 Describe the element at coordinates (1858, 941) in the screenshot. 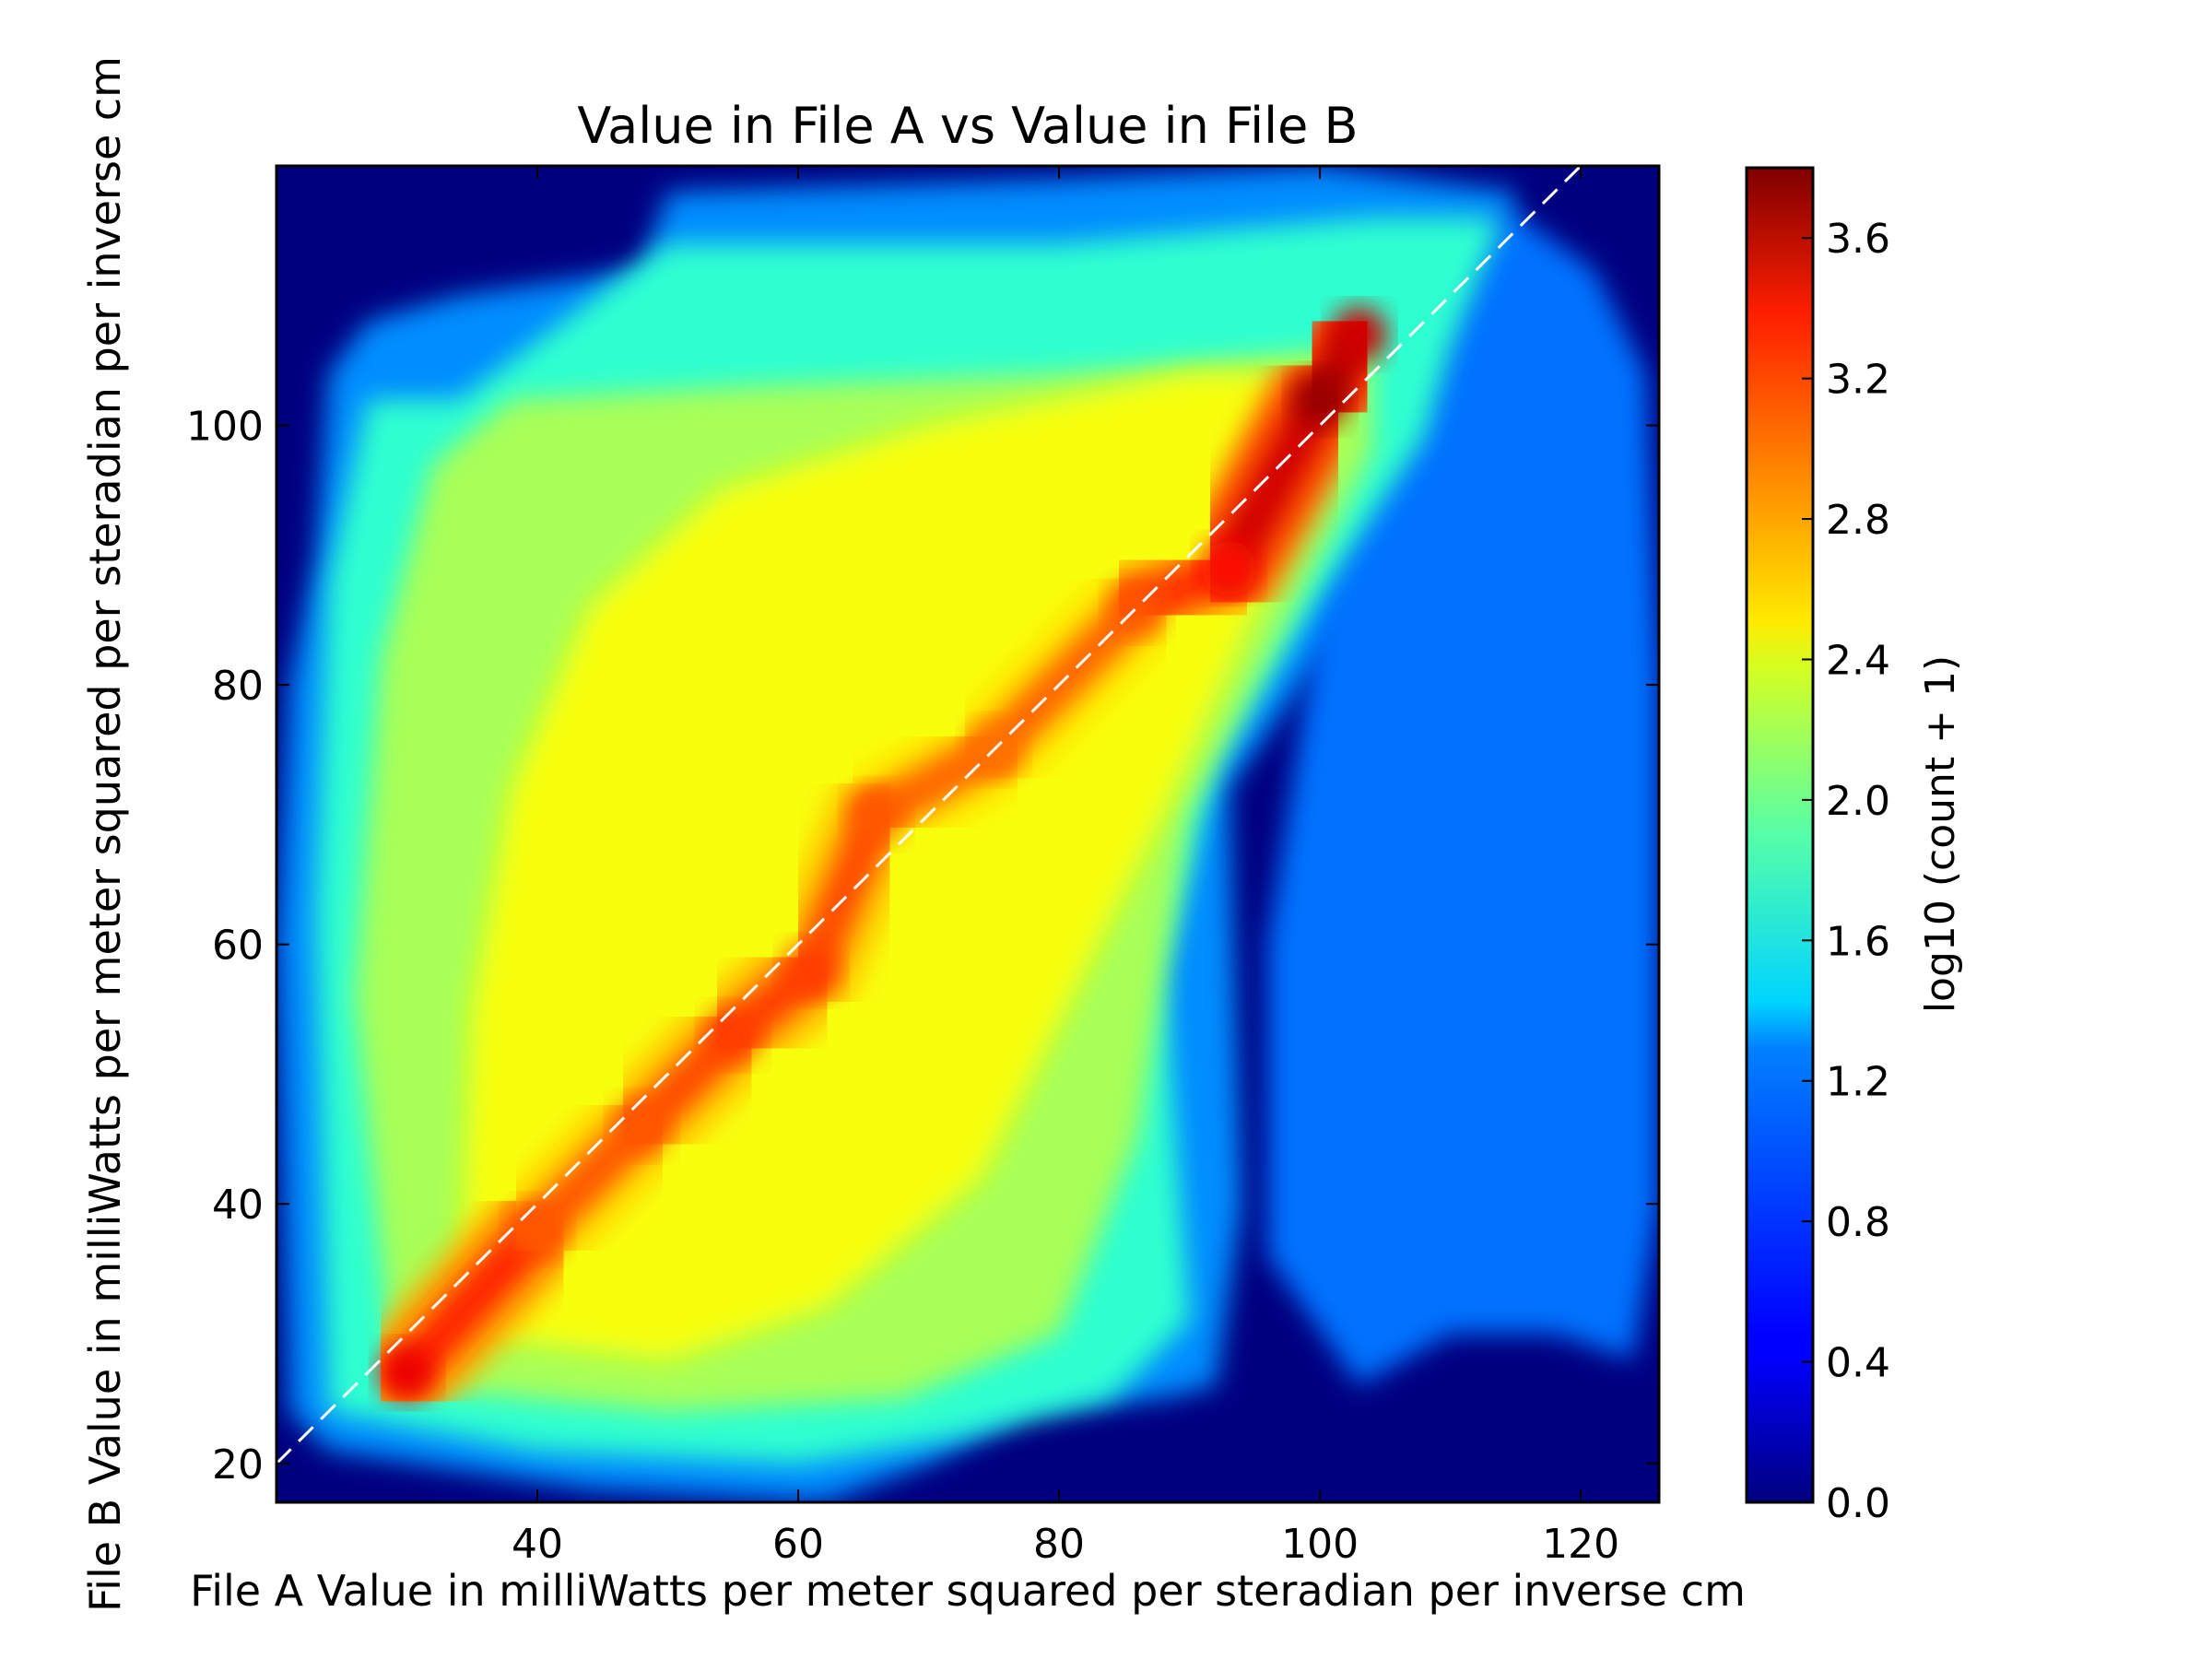

I see `colorbar-tick-label: 1.6` at that location.